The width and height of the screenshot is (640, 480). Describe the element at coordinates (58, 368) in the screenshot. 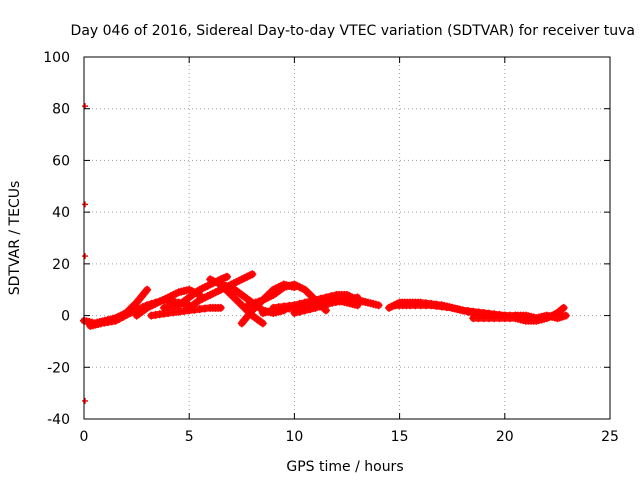

I see `y-tick-label: -20` at that location.